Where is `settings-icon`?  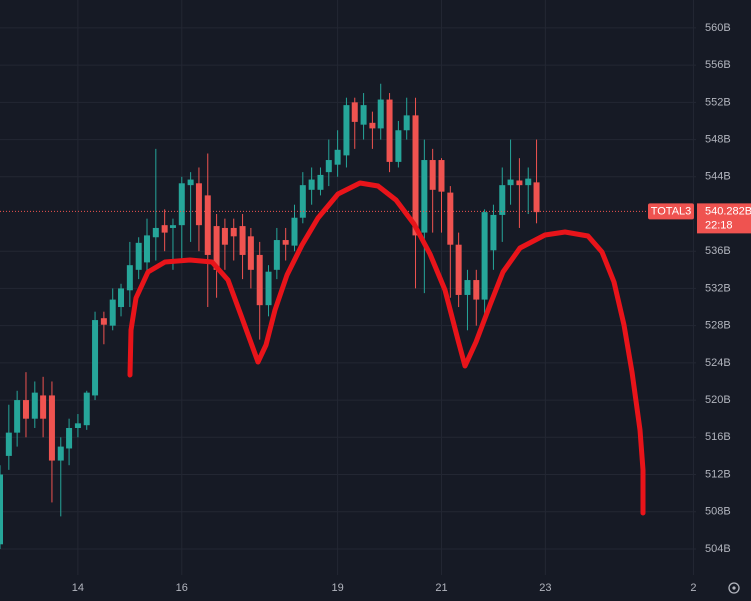 settings-icon is located at coordinates (734, 588).